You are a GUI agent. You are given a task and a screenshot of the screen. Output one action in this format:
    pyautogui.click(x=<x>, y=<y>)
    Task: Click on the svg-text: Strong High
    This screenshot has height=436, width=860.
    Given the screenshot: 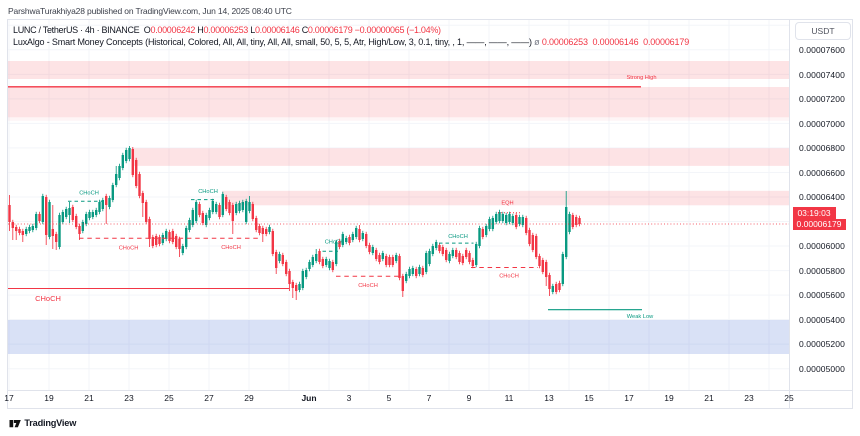 What is the action you would take?
    pyautogui.click(x=641, y=78)
    